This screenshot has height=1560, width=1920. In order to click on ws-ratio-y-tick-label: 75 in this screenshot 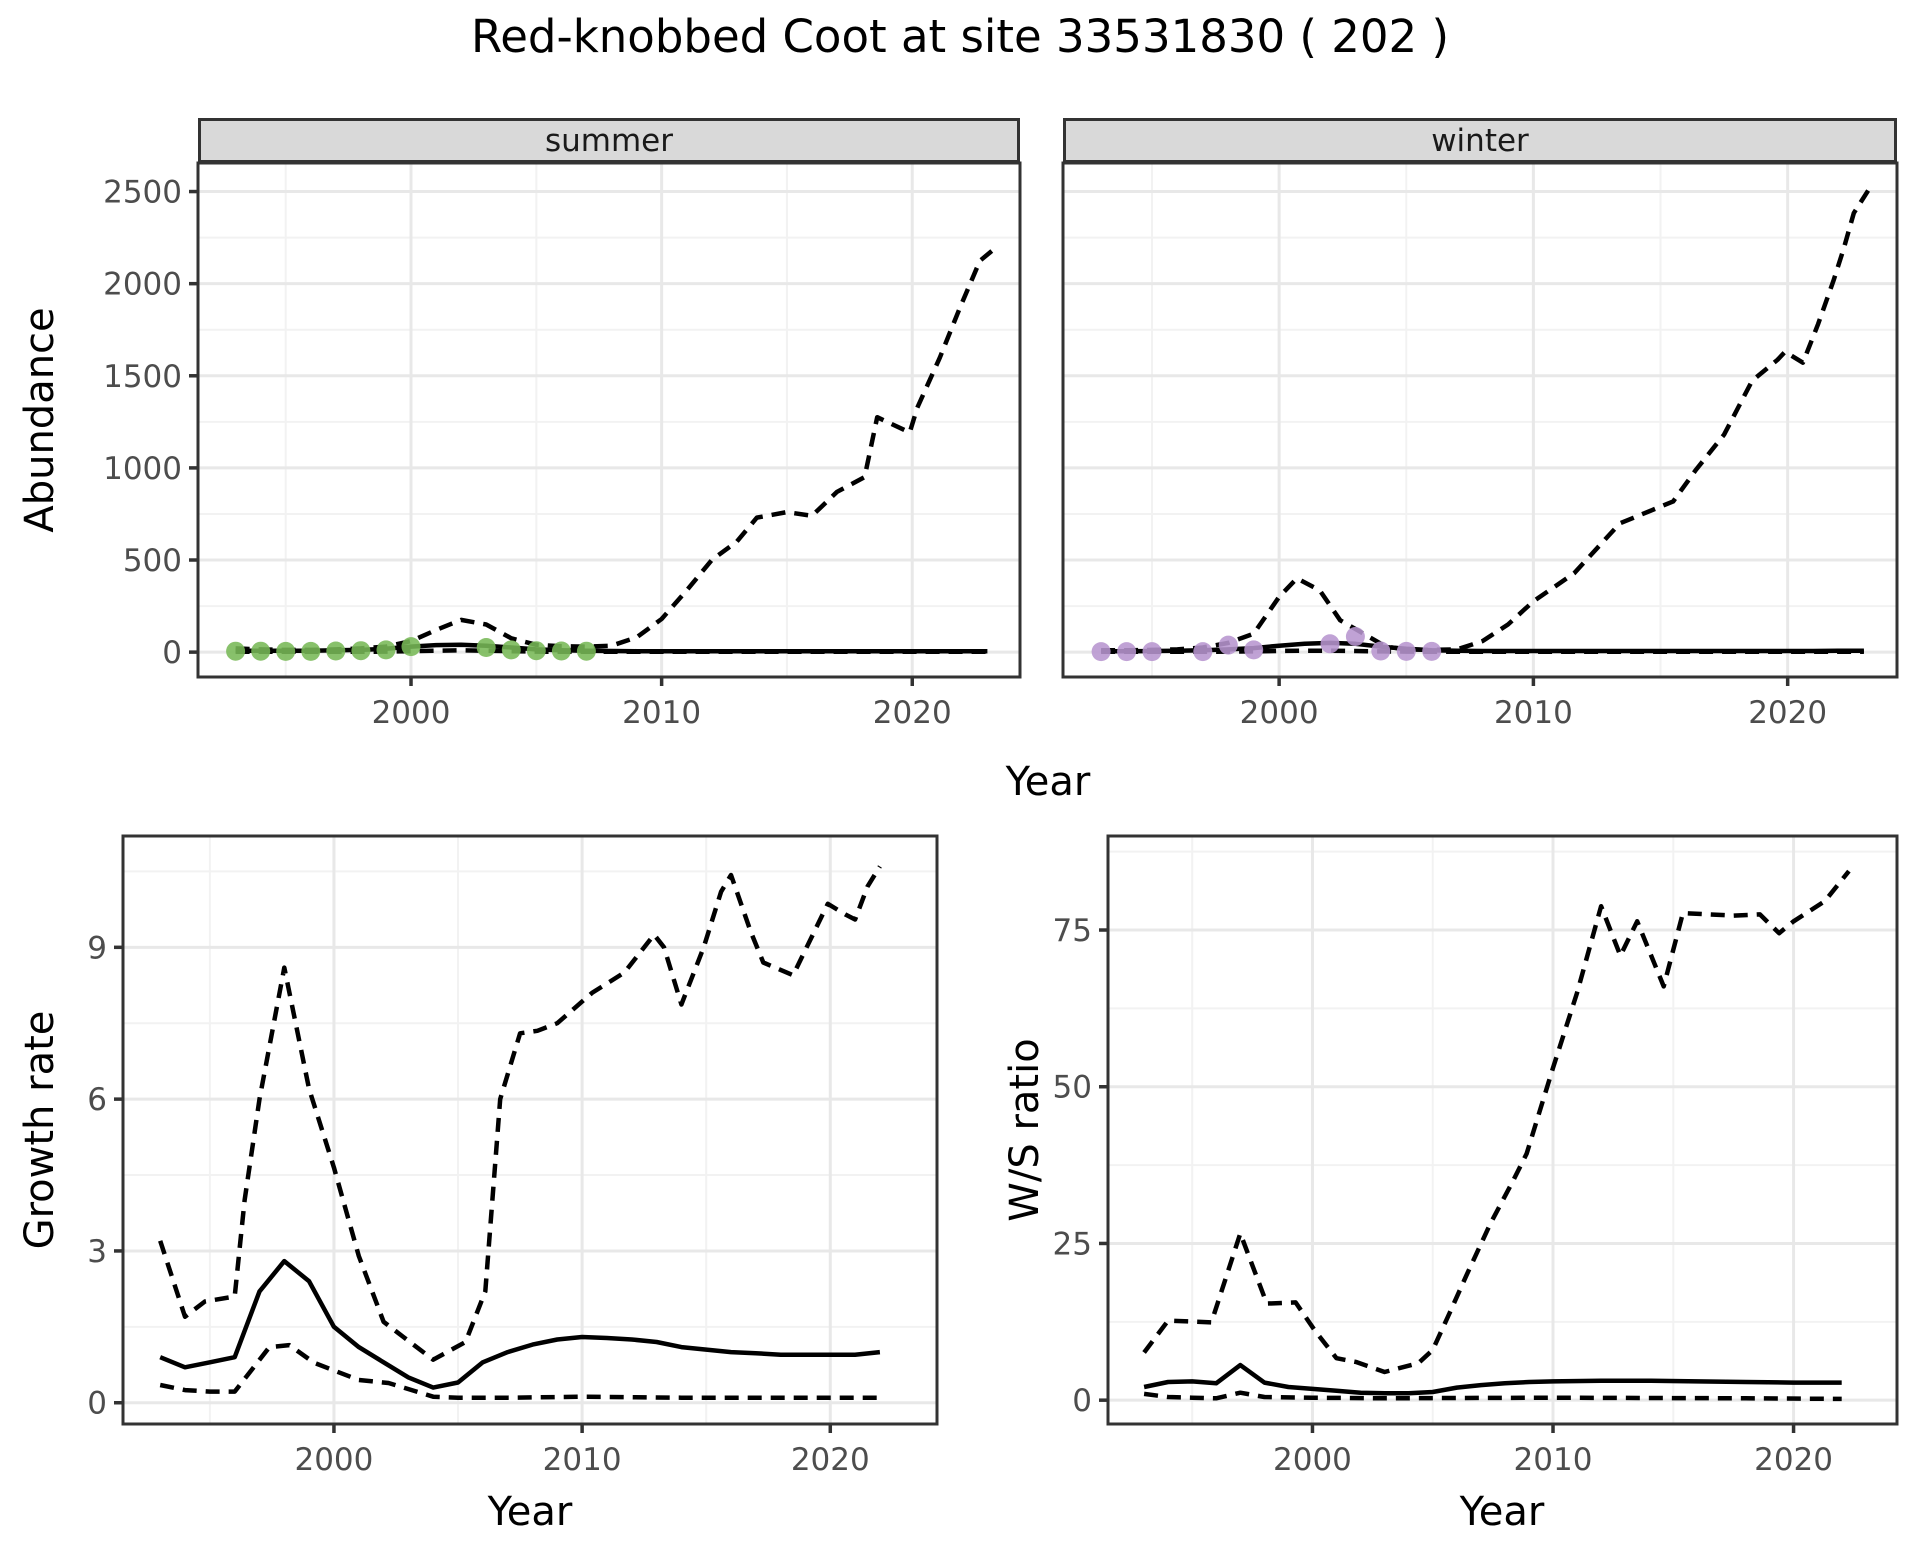, I will do `click(1072, 931)`.